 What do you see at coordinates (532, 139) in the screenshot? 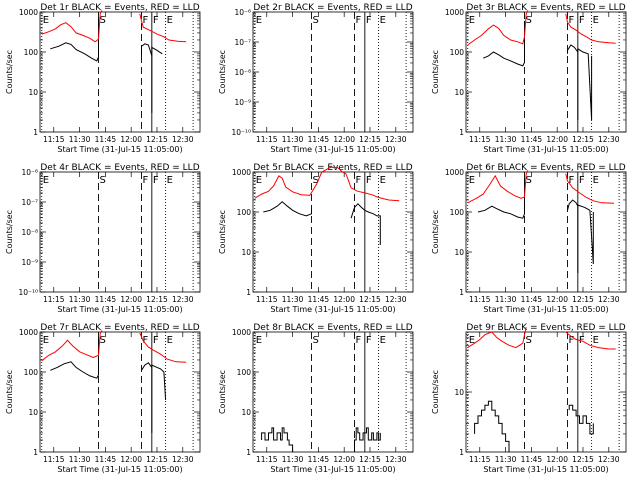
I see `panel-3-xtick-label: 11:45` at bounding box center [532, 139].